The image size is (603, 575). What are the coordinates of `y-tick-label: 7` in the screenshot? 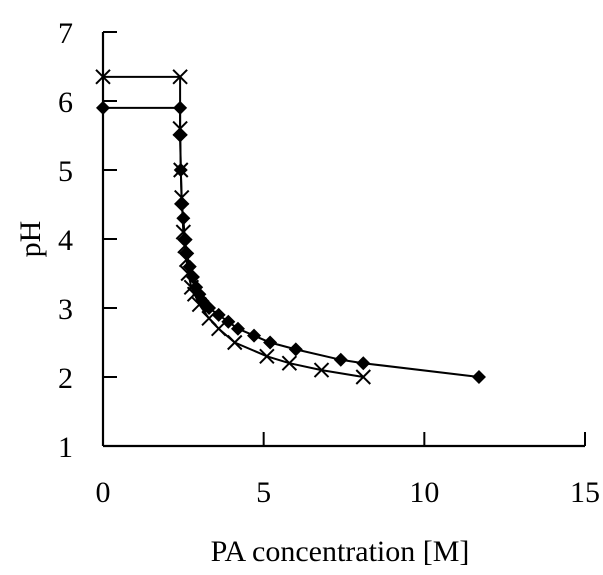 It's located at (65, 33).